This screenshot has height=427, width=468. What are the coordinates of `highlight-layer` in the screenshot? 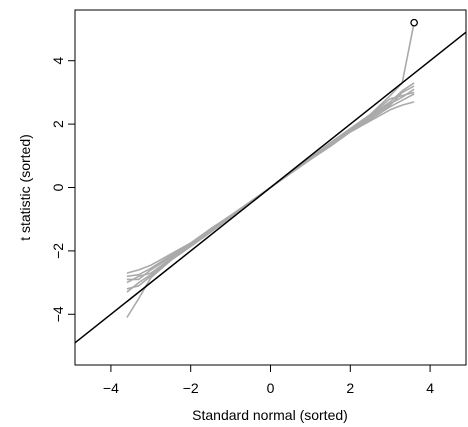 It's located at (414, 22).